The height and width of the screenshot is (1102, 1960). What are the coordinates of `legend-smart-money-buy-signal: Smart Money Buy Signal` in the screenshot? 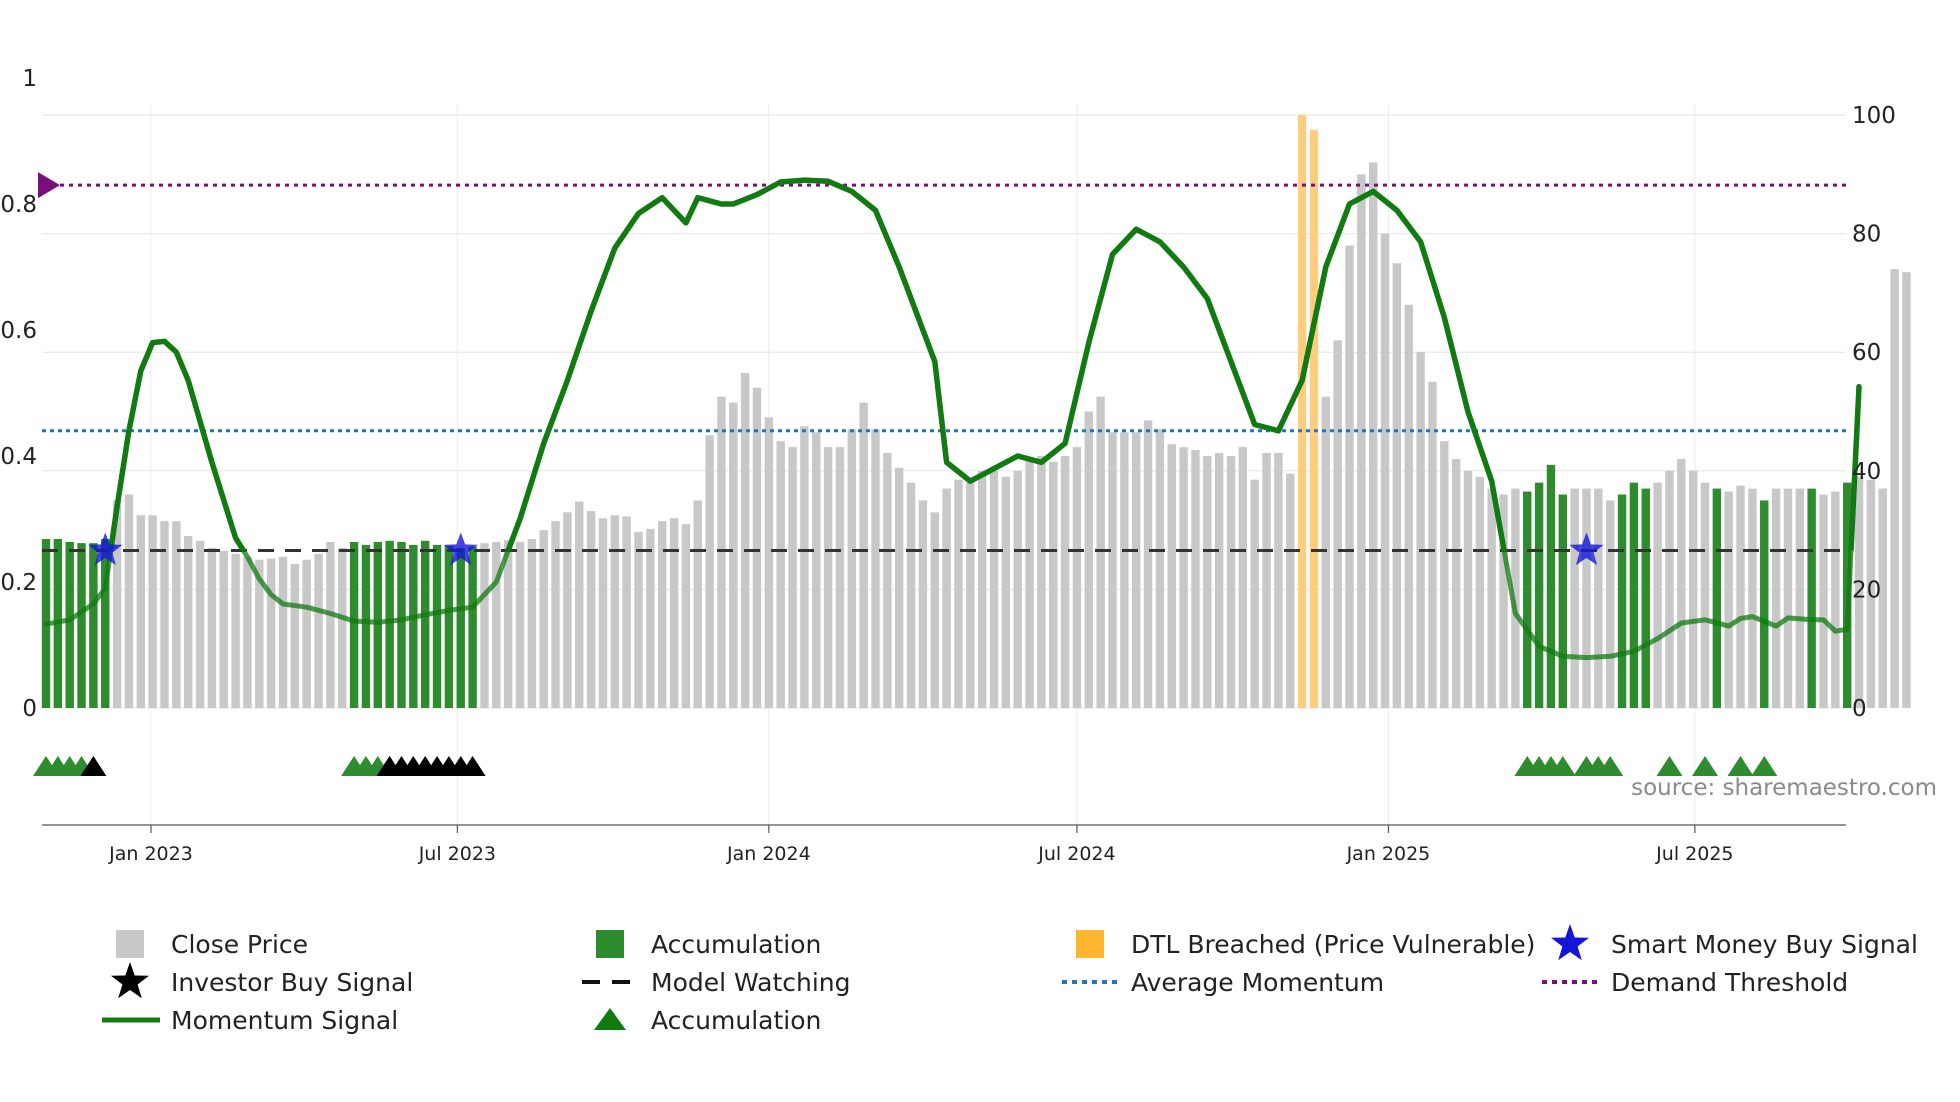 It's located at (1734, 942).